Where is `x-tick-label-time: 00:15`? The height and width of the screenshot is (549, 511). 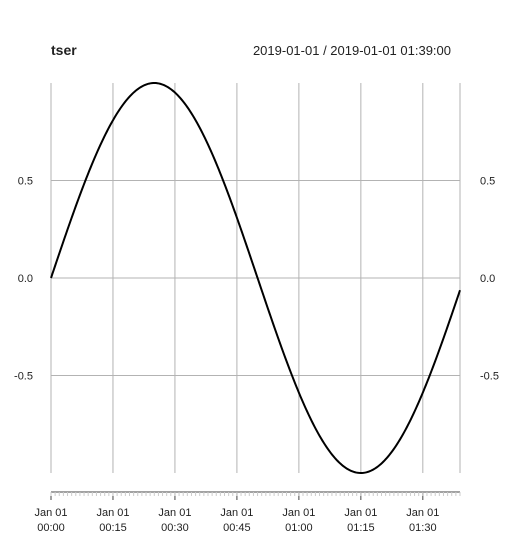 x-tick-label-time: 00:15 is located at coordinates (113, 528).